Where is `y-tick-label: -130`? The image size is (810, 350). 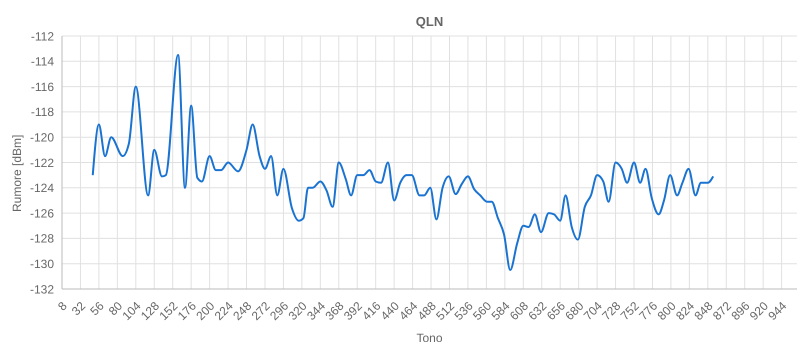 y-tick-label: -130 is located at coordinates (42, 263).